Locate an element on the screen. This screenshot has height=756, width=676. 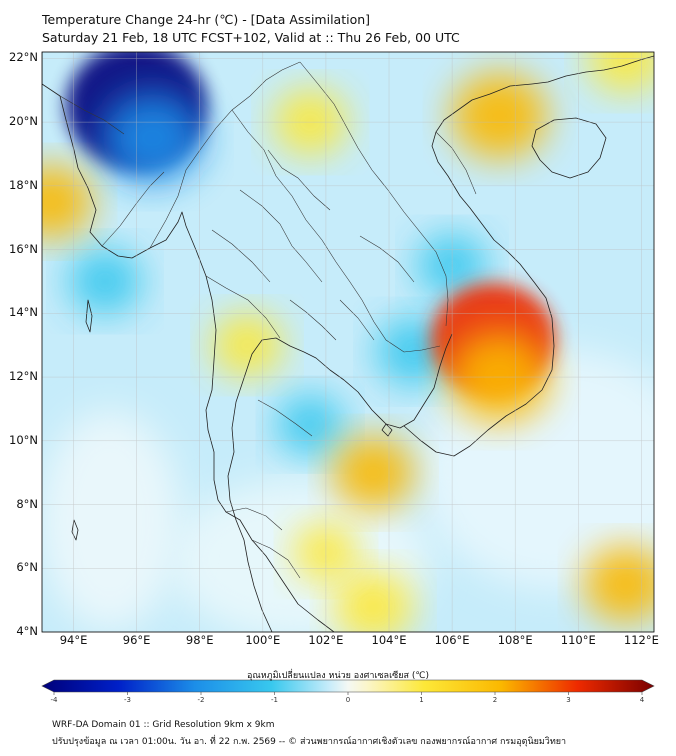
colorbar-tick-label: 3 is located at coordinates (568, 700).